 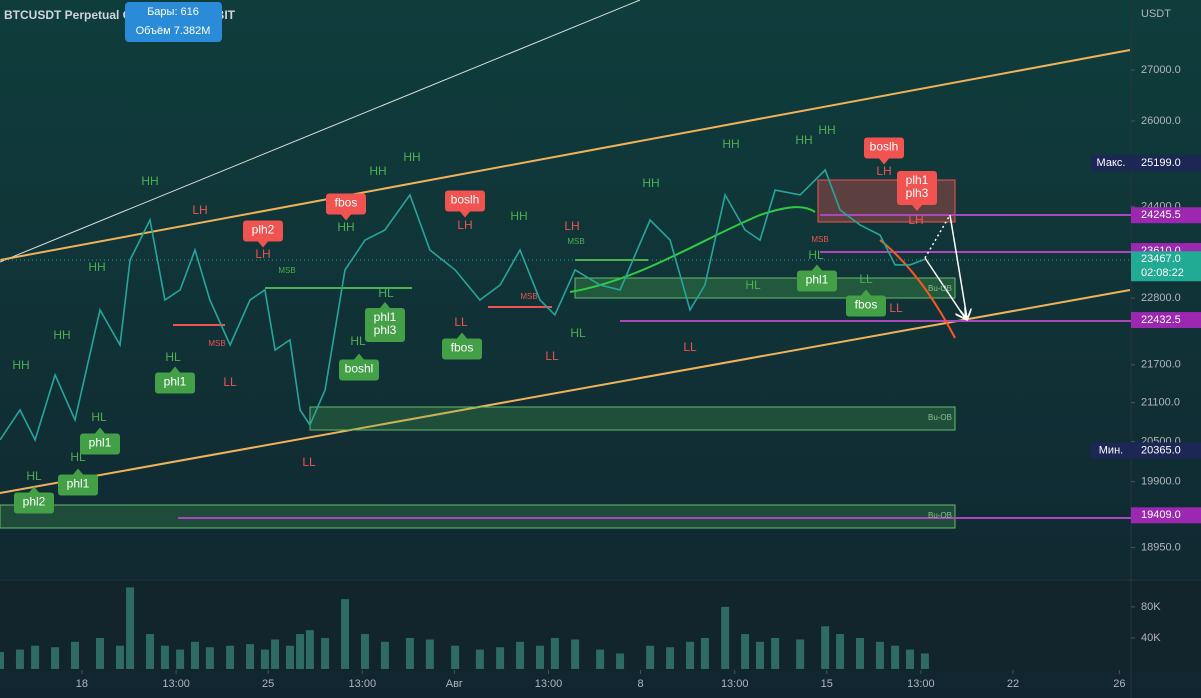 I want to click on badge-label: plh2, so click(x=263, y=230).